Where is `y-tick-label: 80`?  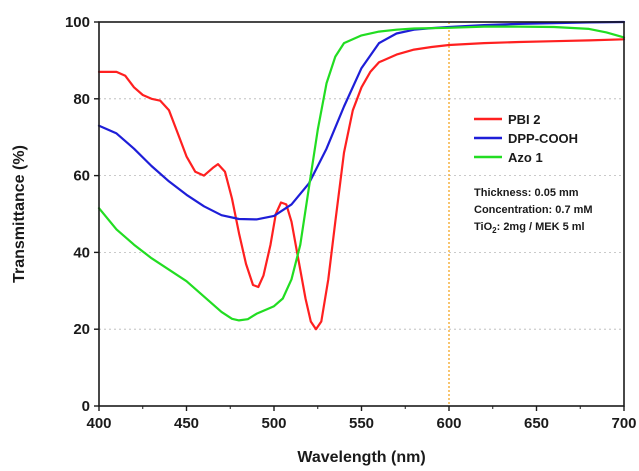 y-tick-label: 80 is located at coordinates (81, 99).